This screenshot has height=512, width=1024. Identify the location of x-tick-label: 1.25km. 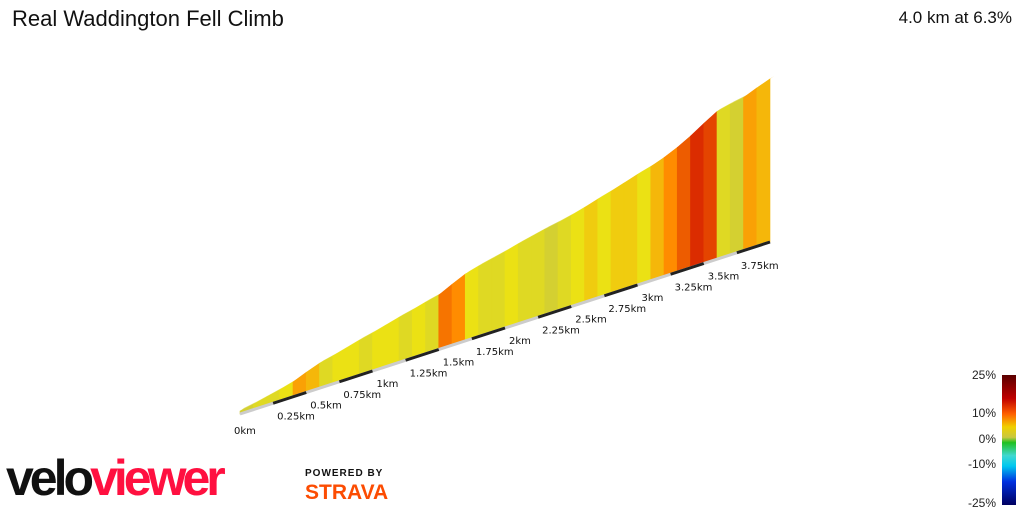
(429, 373).